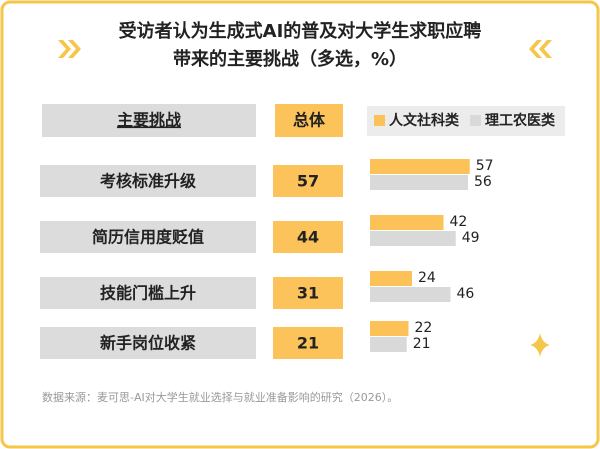 This screenshot has height=449, width=600. I want to click on overall-value: 44, so click(308, 237).